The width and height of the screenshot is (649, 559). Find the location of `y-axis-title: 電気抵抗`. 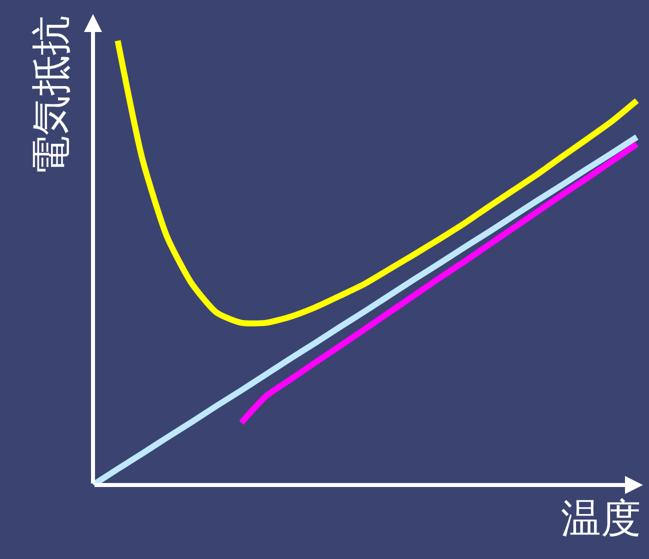

y-axis-title: 電気抵抗 is located at coordinates (51, 96).